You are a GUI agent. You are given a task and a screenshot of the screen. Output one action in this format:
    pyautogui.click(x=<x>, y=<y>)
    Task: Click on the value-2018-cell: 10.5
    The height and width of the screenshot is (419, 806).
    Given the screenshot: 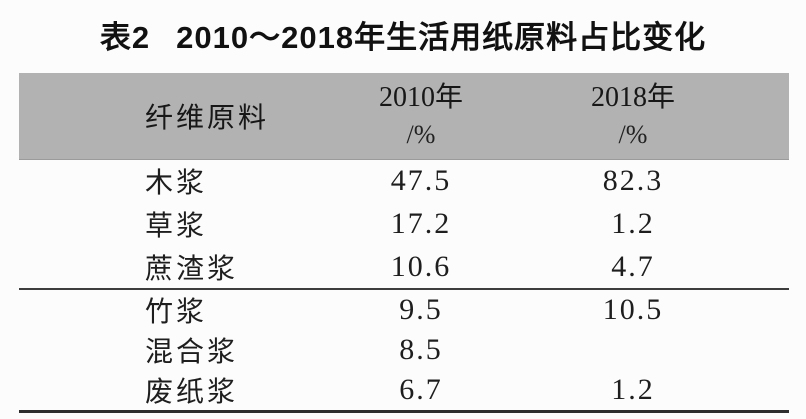 What is the action you would take?
    pyautogui.click(x=633, y=309)
    